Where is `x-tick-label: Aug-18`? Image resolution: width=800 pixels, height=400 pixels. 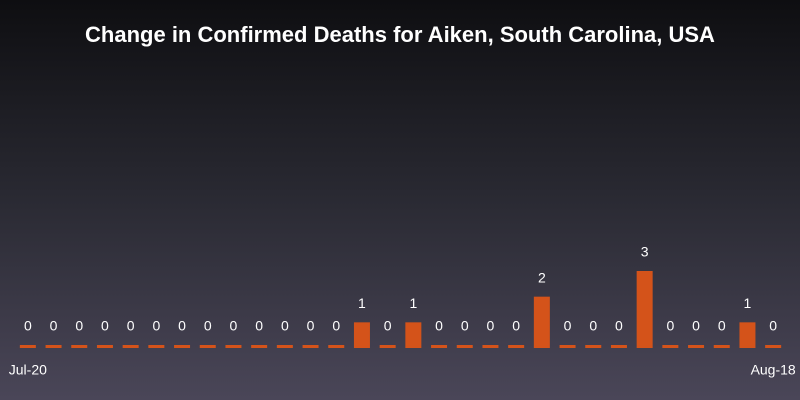 x-tick-label: Aug-18 is located at coordinates (773, 370).